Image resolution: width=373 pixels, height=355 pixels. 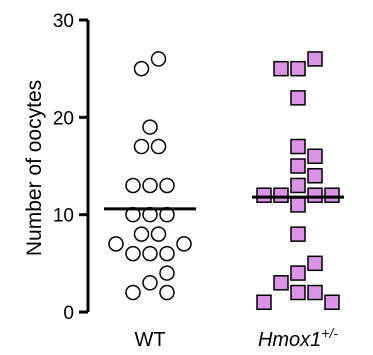 I want to click on category-labels: WT Hmox1+/-, so click(x=236, y=338).